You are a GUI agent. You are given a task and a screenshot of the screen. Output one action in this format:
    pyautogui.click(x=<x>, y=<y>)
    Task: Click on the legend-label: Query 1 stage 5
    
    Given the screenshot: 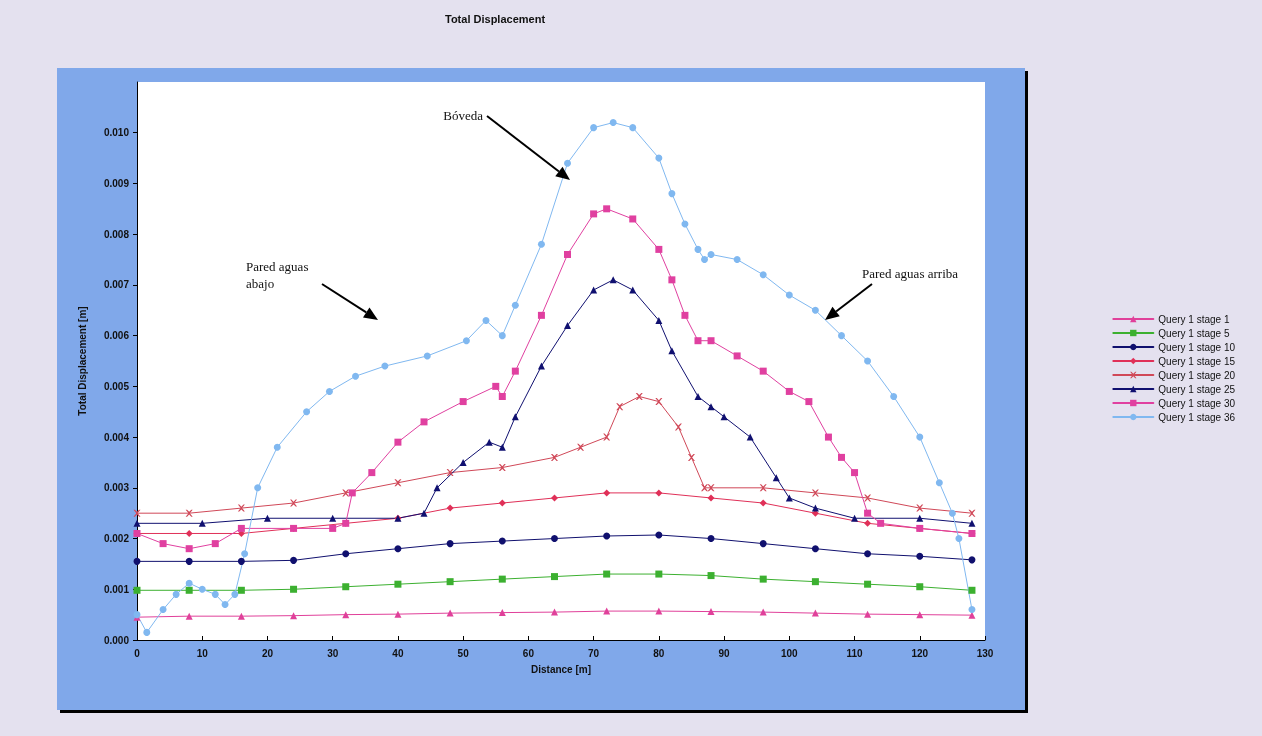 What is the action you would take?
    pyautogui.click(x=1194, y=333)
    